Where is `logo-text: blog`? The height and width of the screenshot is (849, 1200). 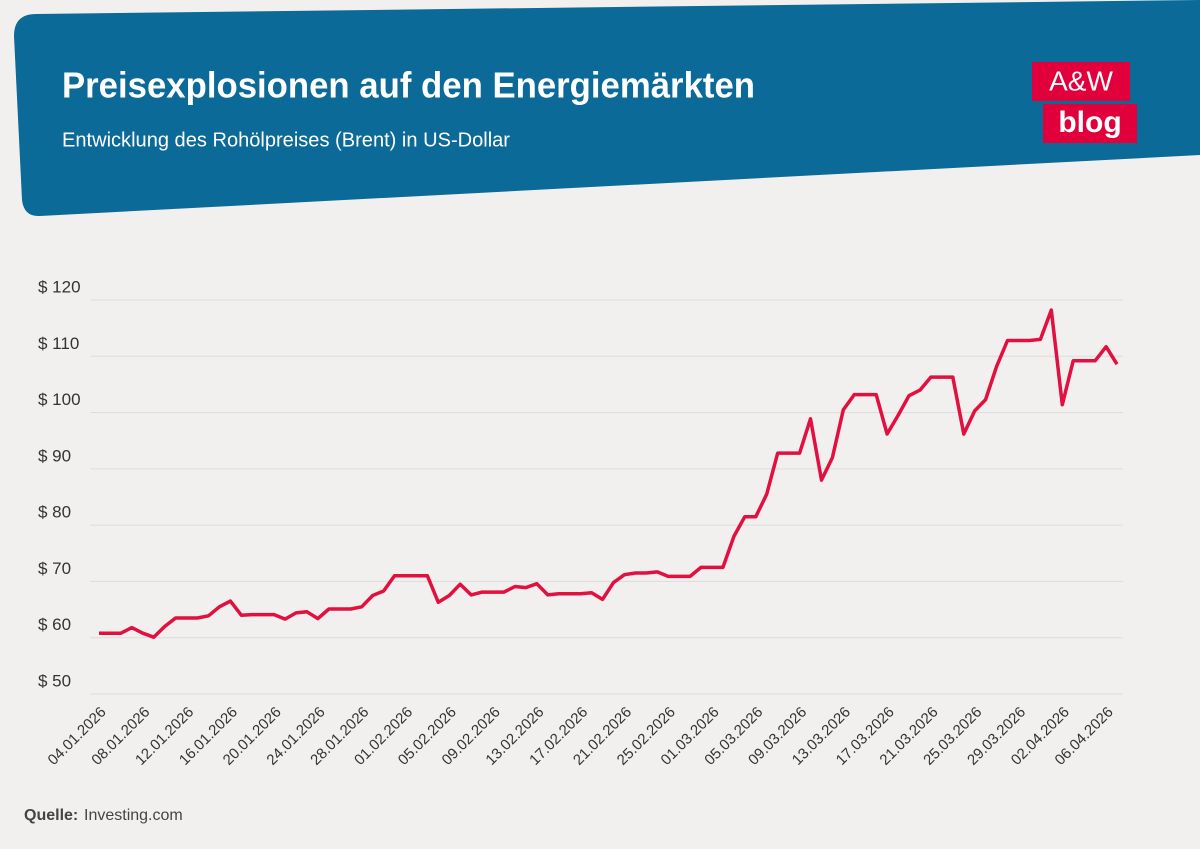
logo-text: blog is located at coordinates (1089, 122).